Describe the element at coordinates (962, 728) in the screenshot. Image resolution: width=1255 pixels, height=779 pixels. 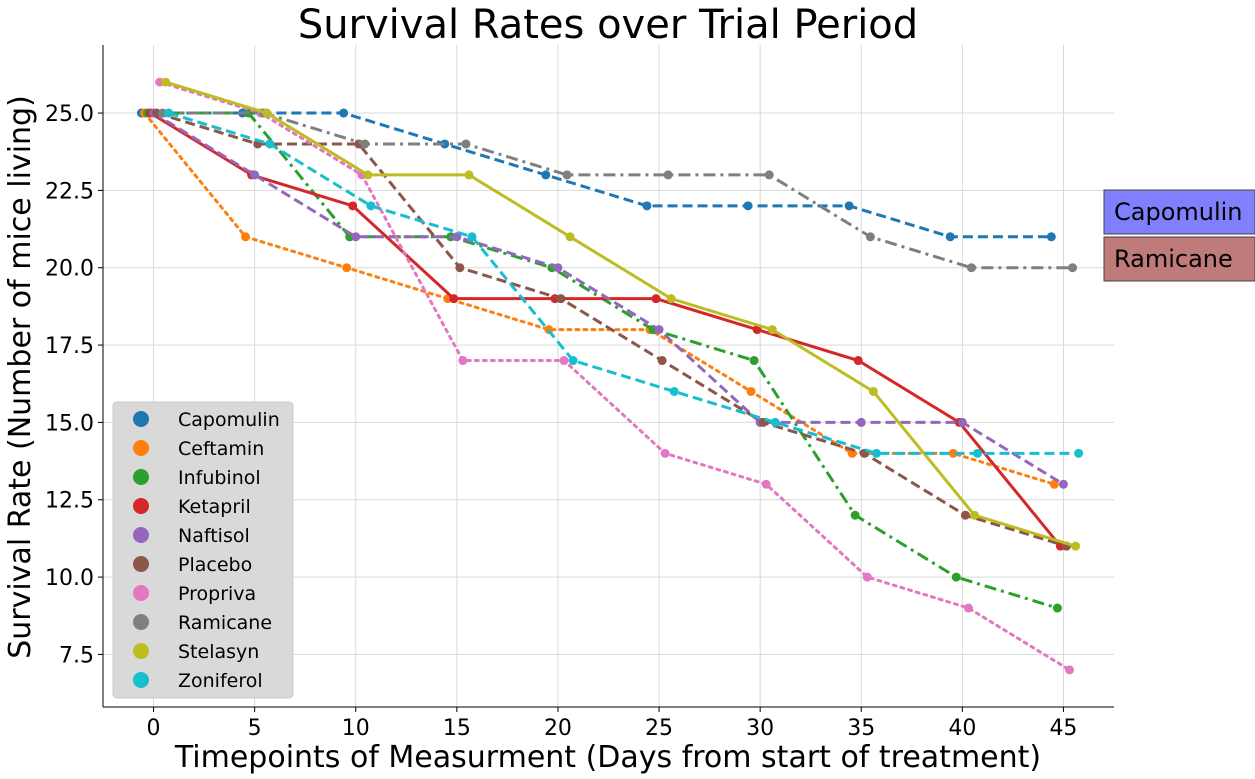
I see `x-tick-label: 40` at that location.